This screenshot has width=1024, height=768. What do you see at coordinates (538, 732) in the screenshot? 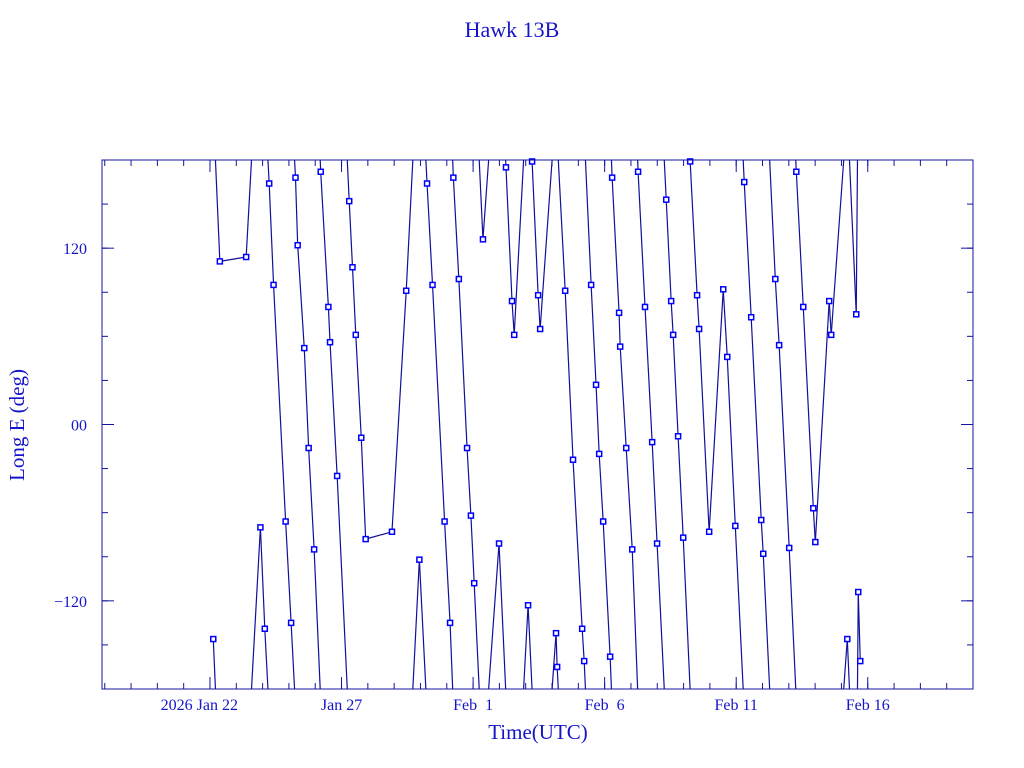
I see `x-axis-label: Time(UTC)` at bounding box center [538, 732].